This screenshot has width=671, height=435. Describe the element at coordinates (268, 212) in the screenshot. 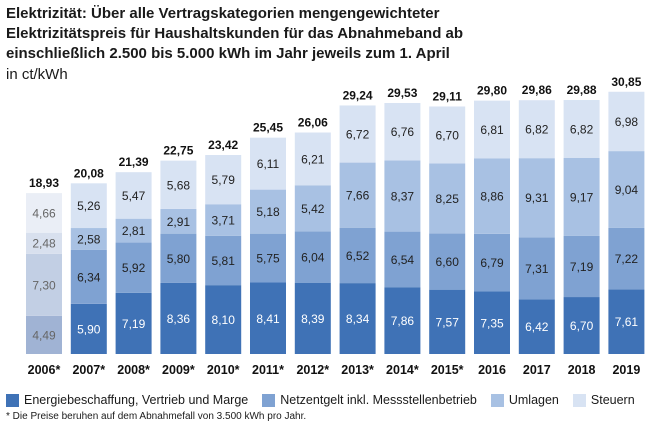

I see `data-label-umlagen: 5,18` at that location.